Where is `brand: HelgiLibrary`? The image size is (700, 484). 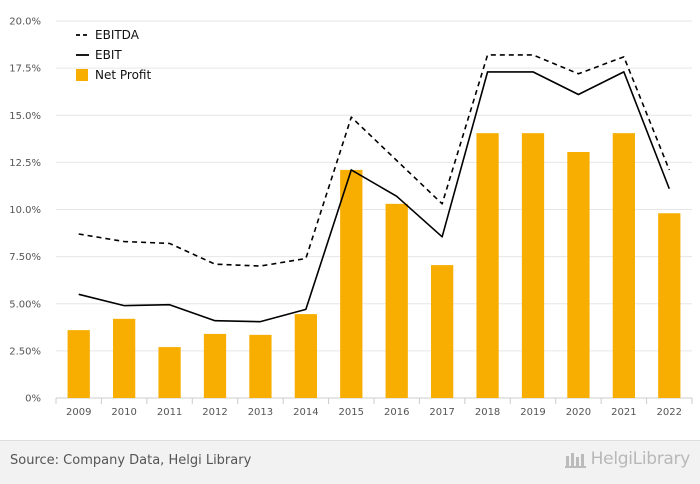 brand: HelgiLibrary is located at coordinates (627, 459).